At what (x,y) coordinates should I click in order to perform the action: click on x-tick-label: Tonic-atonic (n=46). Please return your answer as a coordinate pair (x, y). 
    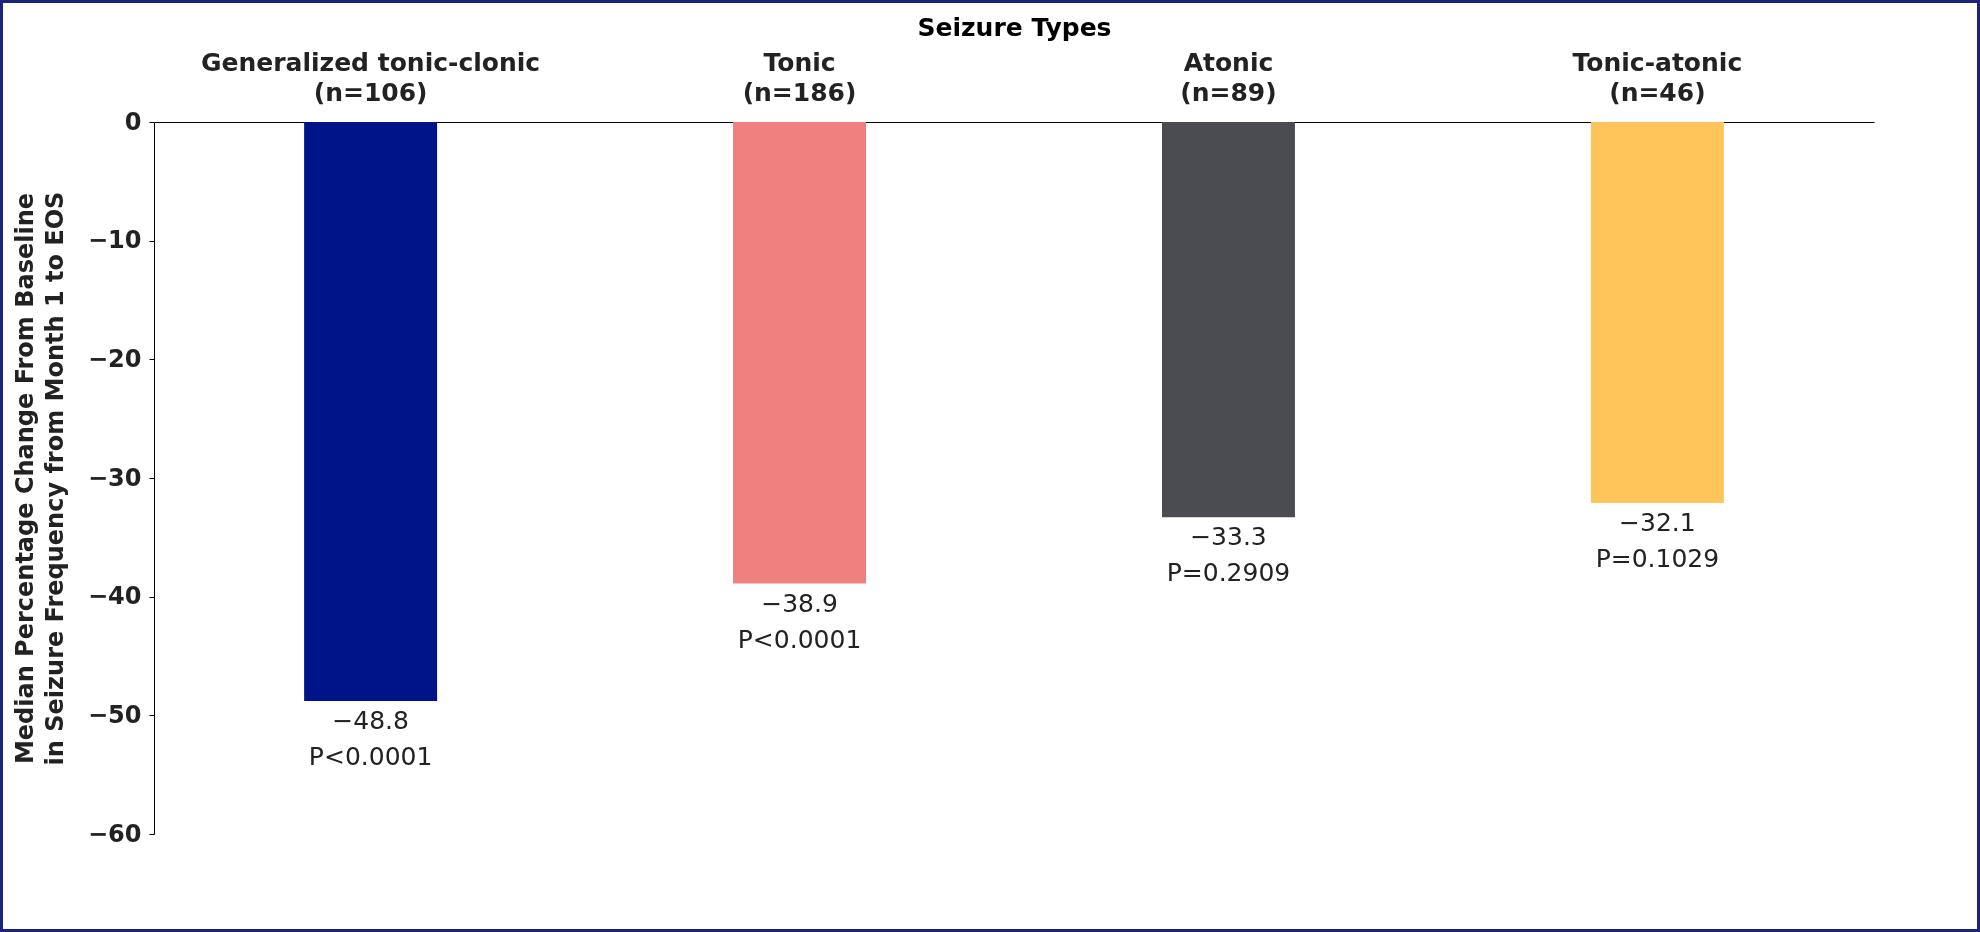
    Looking at the image, I should click on (1657, 77).